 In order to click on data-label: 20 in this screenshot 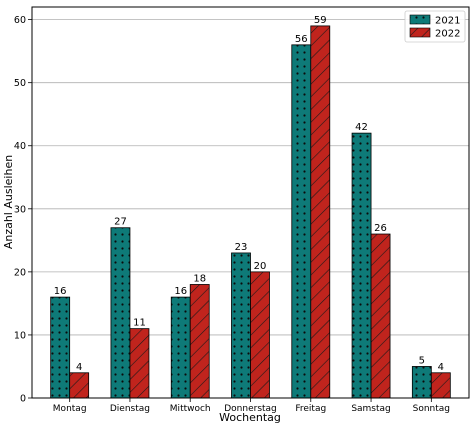, I will do `click(260, 266)`.